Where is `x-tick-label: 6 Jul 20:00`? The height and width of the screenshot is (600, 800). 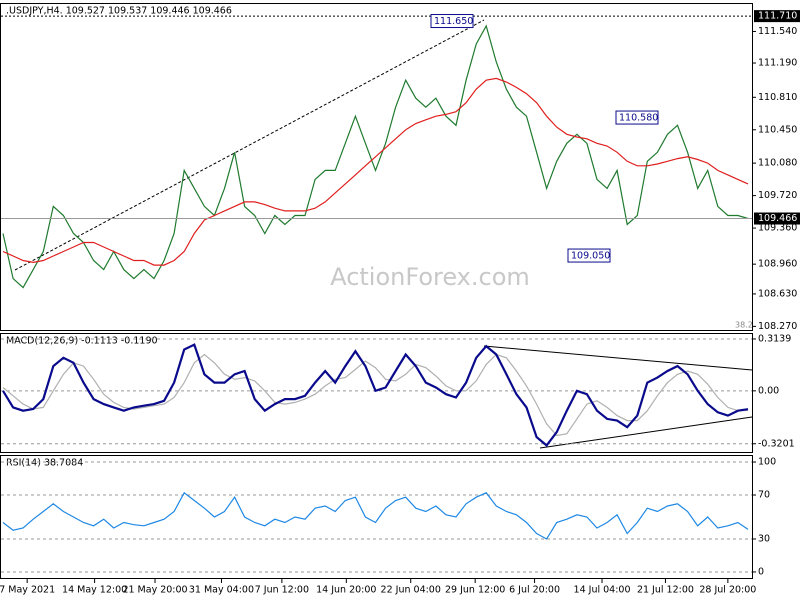
x-tick-label: 6 Jul 20:00 is located at coordinates (534, 590).